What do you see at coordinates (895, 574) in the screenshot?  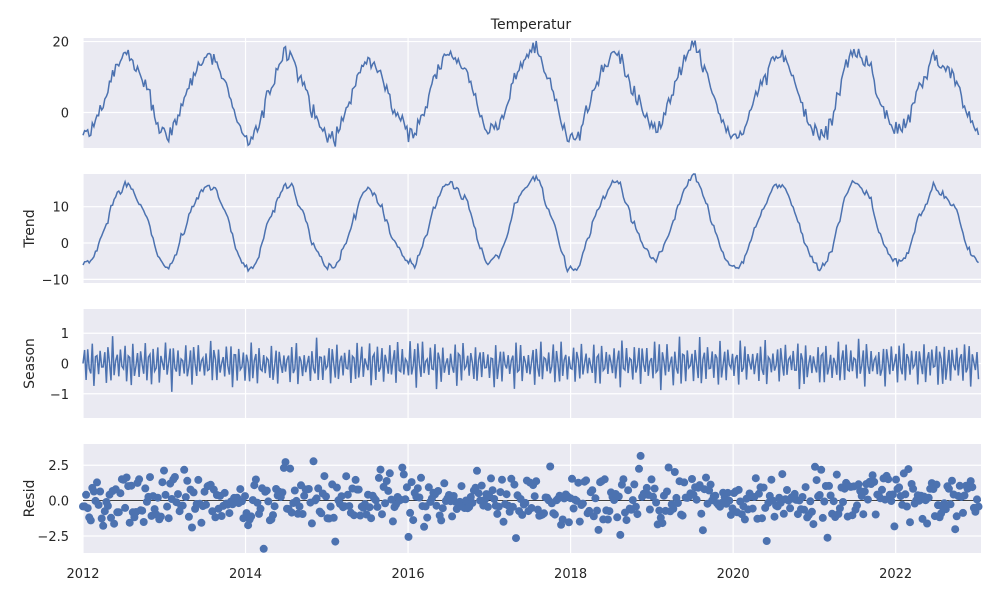 I see `x-tick-label: 2022` at bounding box center [895, 574].